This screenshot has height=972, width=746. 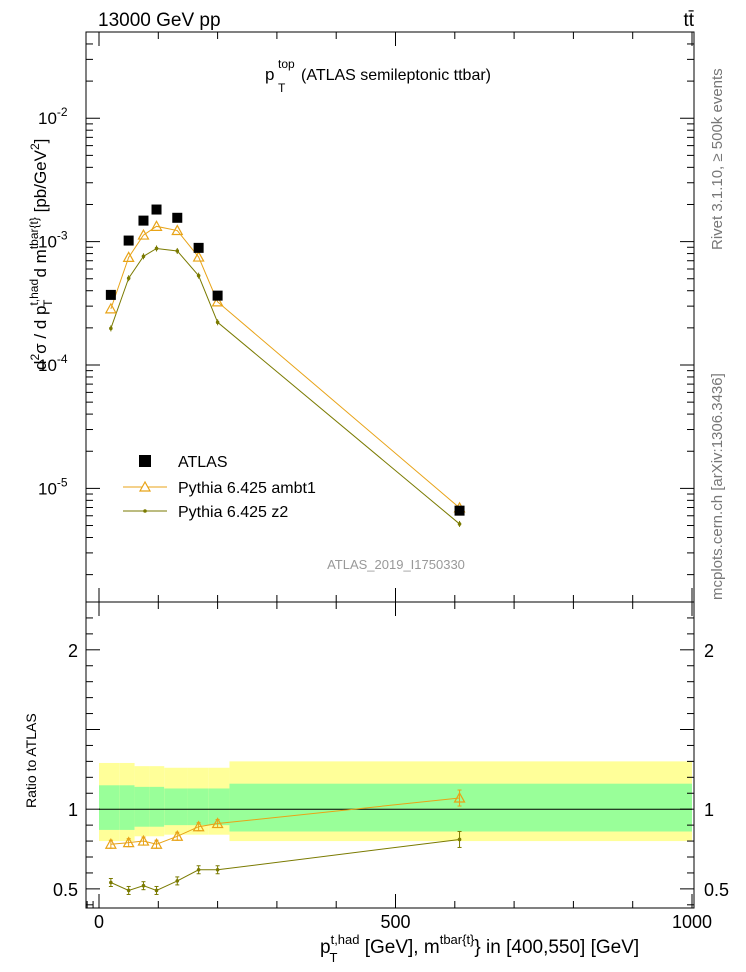 I want to click on y-tick-label: 10⁻³, so click(x=53, y=240).